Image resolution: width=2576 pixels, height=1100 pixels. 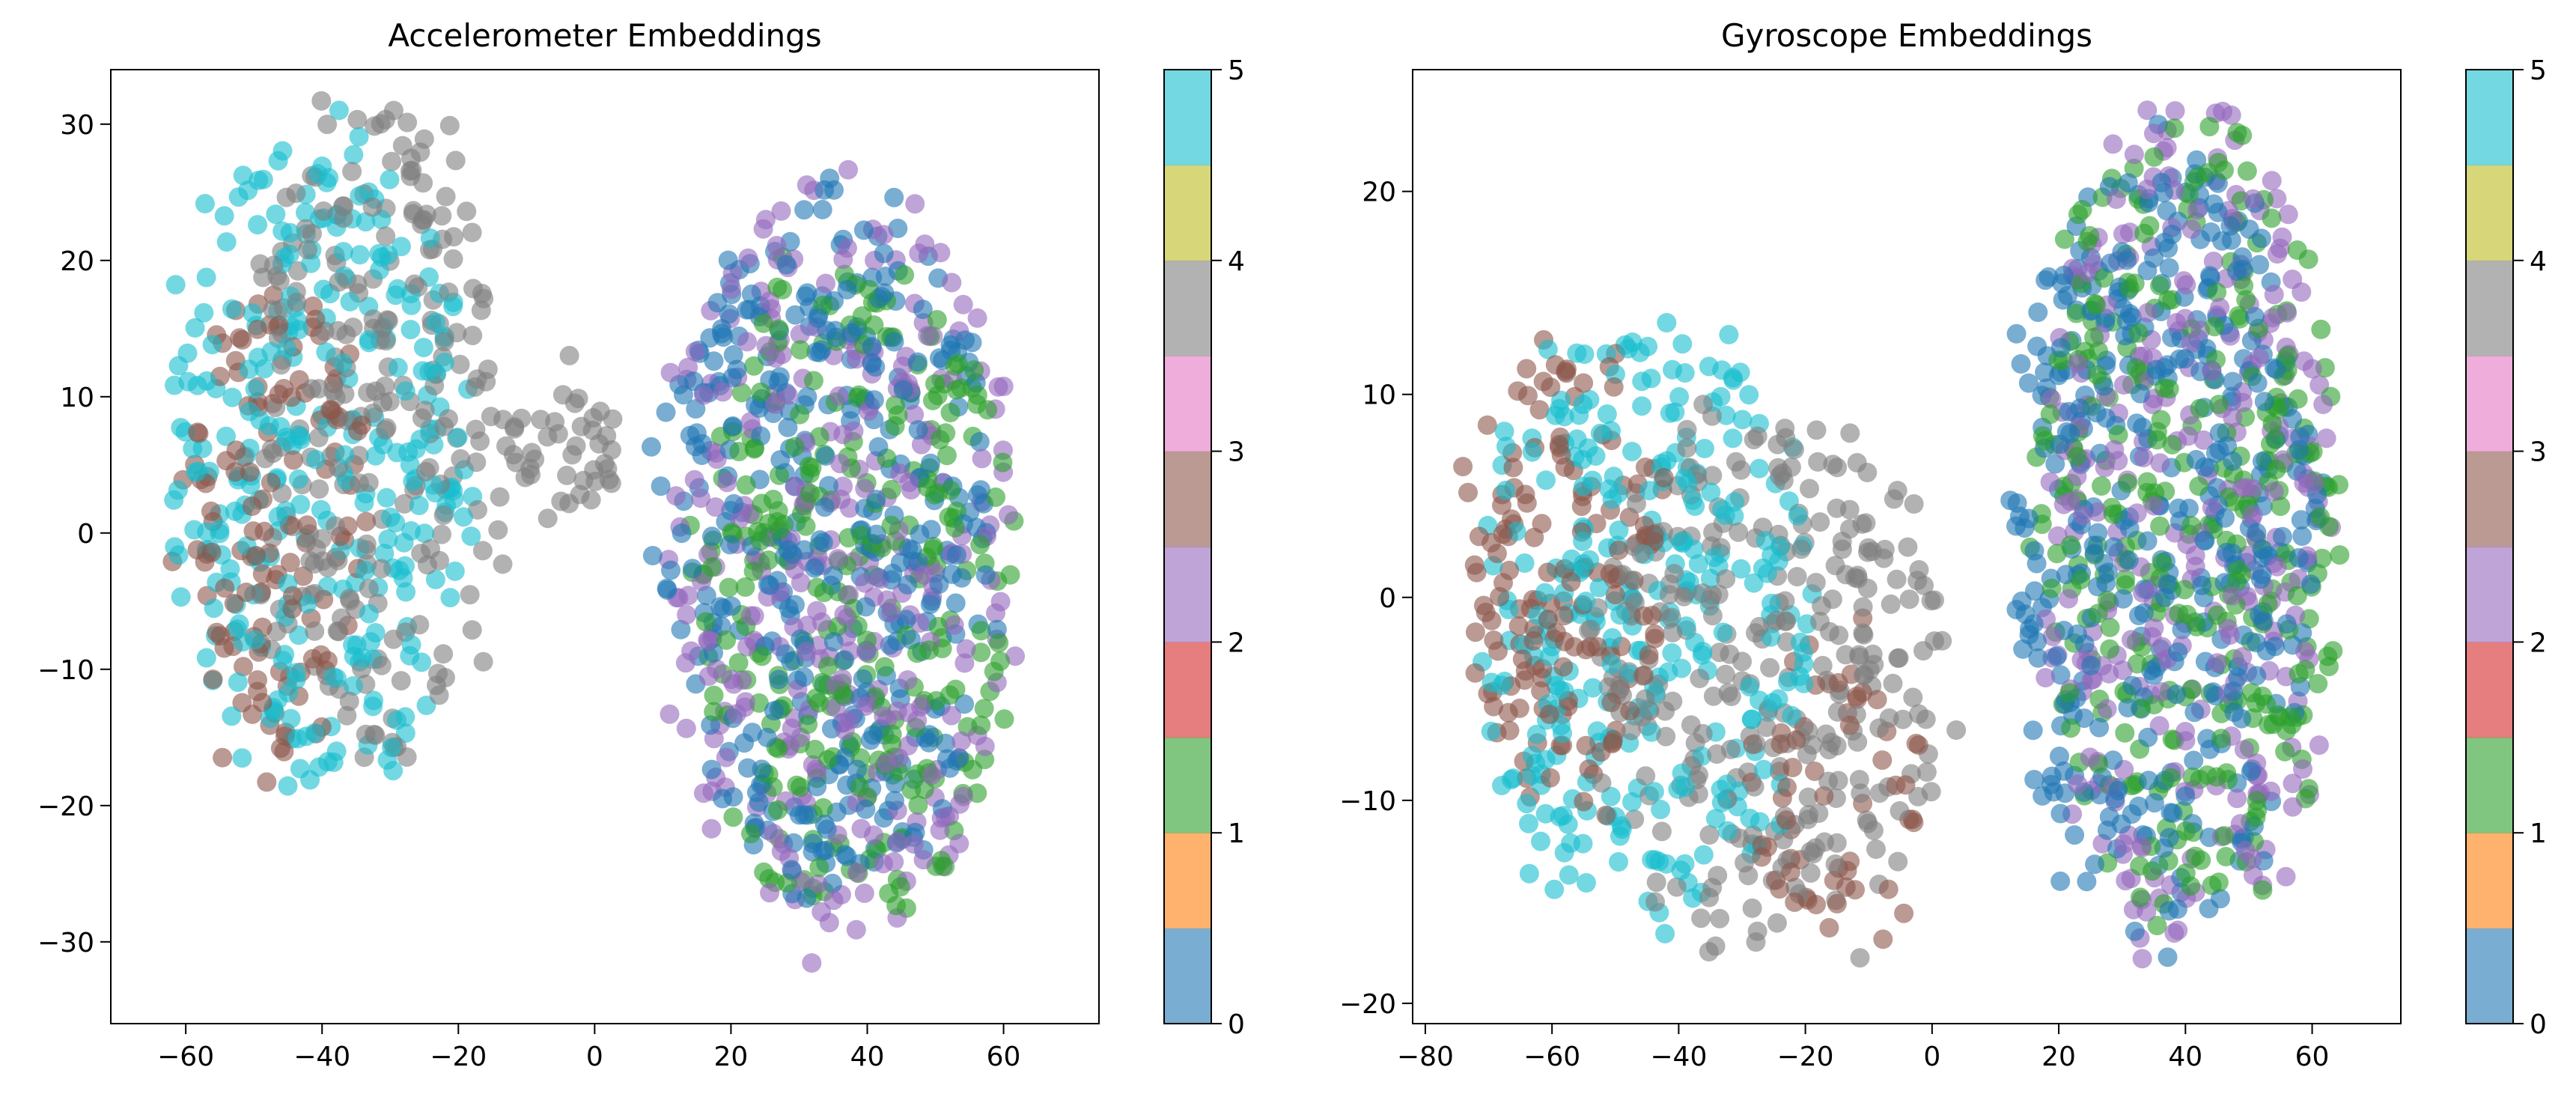 I want to click on accelerometer-y-axis: −30 −20 −10 0 10 20 30, so click(x=74, y=534).